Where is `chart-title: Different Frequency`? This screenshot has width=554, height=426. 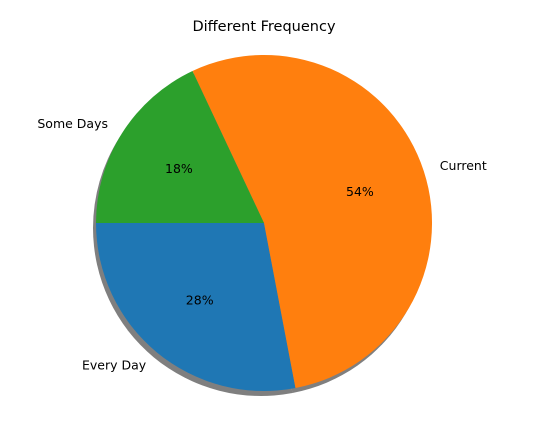 chart-title: Different Frequency is located at coordinates (263, 27).